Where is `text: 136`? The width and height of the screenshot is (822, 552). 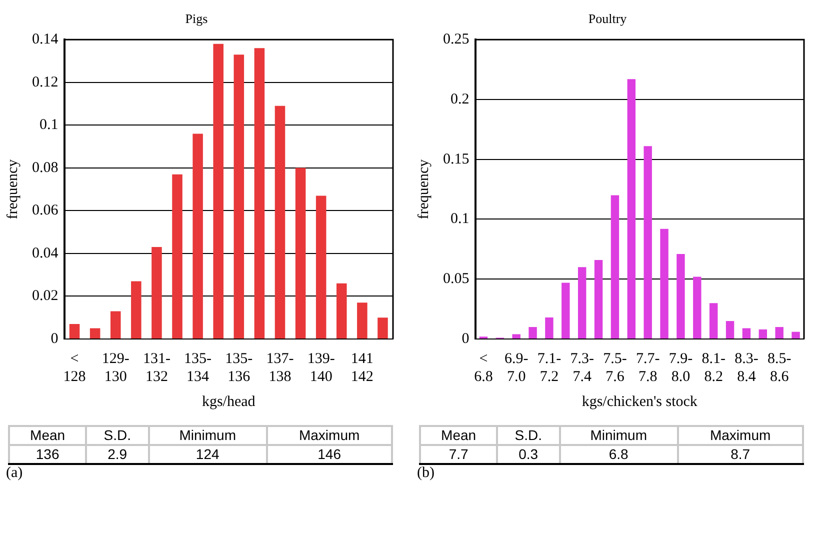
text: 136 is located at coordinates (47, 454).